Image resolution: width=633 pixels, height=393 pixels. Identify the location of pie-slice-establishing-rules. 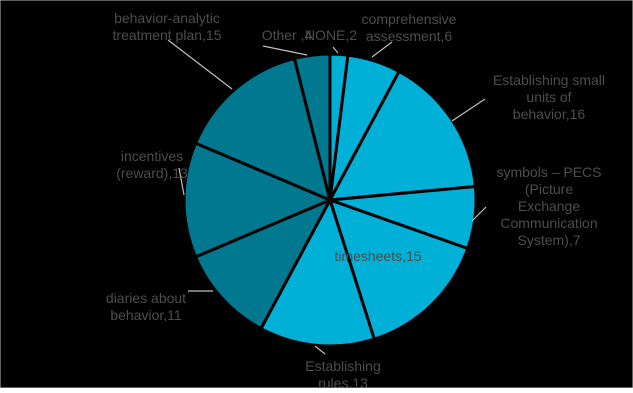
(317, 273).